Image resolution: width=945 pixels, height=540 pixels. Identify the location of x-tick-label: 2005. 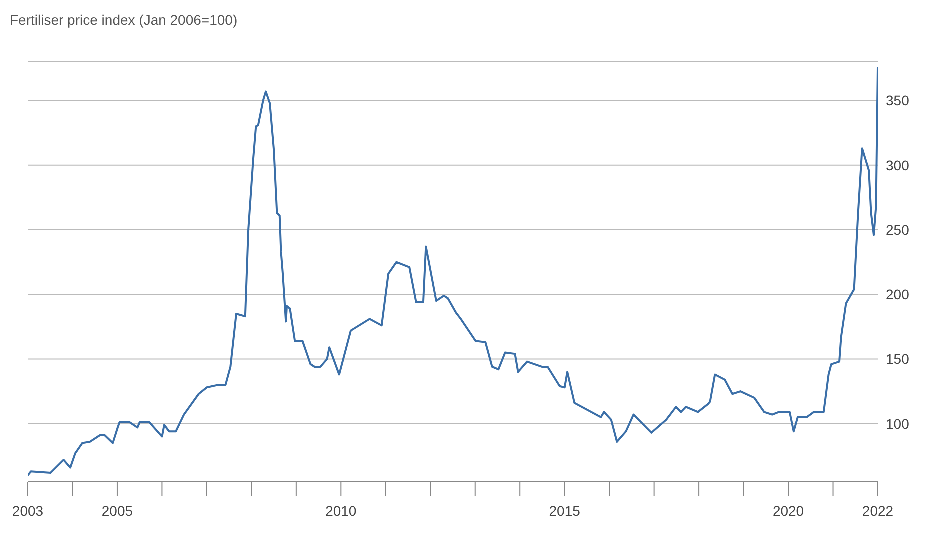
(118, 510).